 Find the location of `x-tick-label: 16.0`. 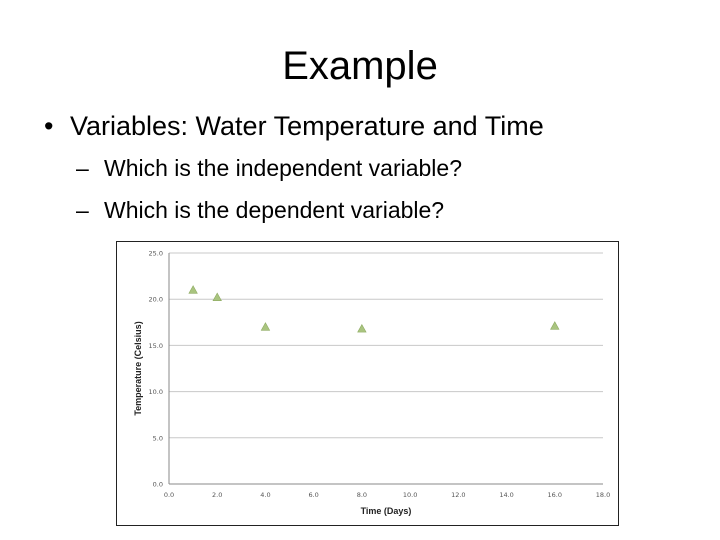

x-tick-label: 16.0 is located at coordinates (555, 495).